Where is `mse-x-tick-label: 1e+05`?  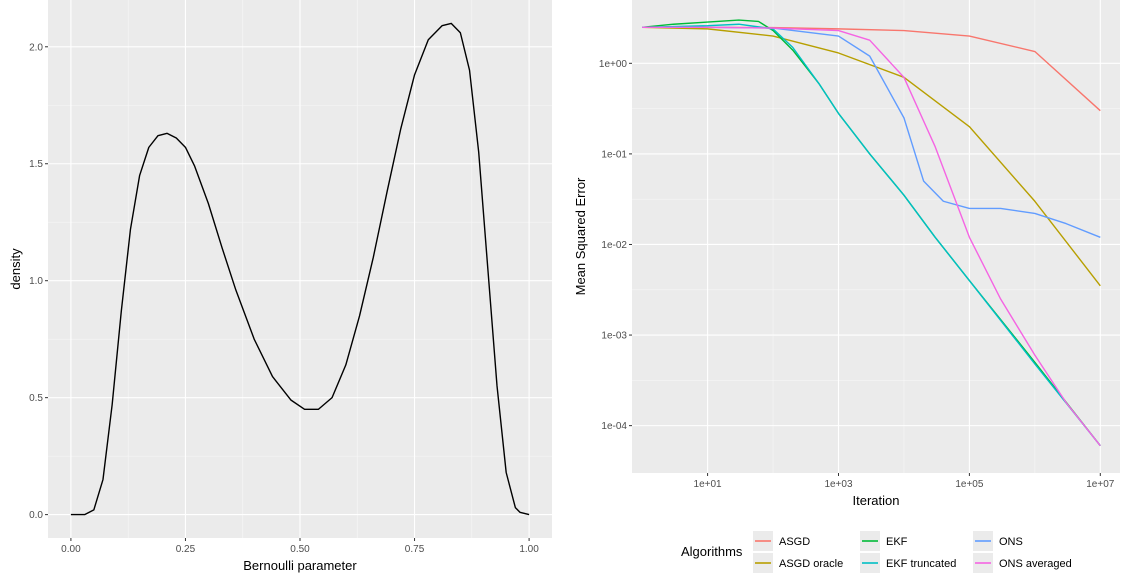
mse-x-tick-label: 1e+05 is located at coordinates (969, 484).